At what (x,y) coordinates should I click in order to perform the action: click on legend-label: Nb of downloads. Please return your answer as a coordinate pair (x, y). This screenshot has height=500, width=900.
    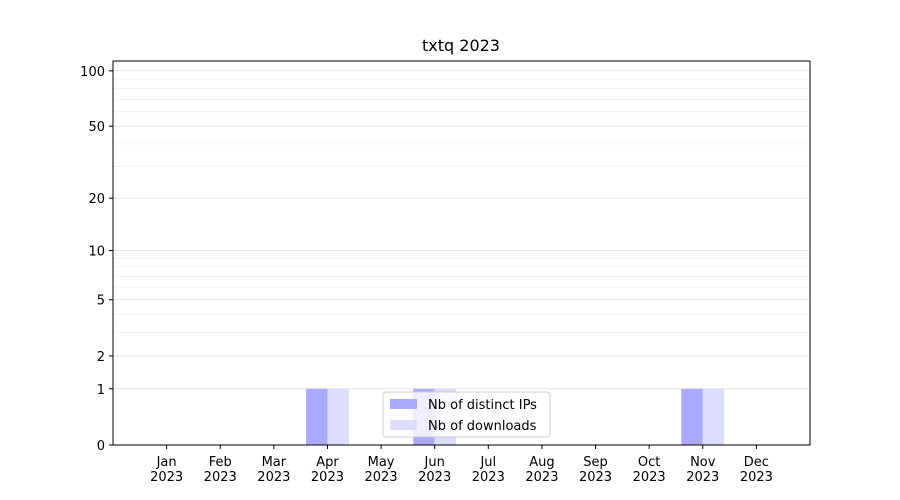
    Looking at the image, I should click on (482, 426).